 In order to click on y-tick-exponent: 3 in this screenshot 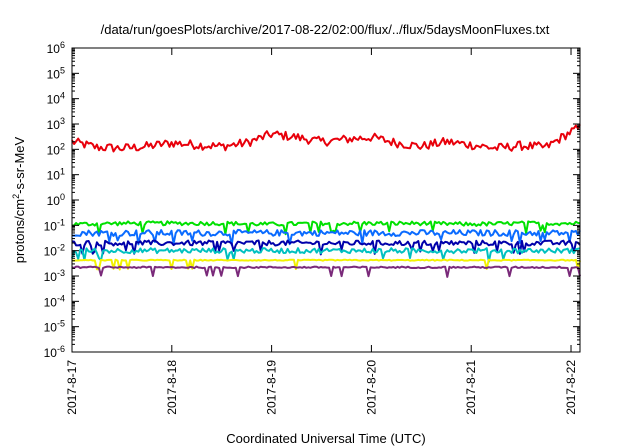, I will do `click(62, 121)`.